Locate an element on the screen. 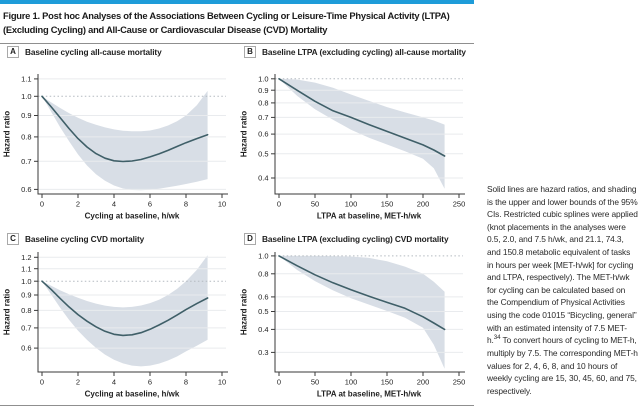  y-tick-labels: 1.0 0.9 0.8 0.7 0.6 0.5 0.4 is located at coordinates (263, 128).